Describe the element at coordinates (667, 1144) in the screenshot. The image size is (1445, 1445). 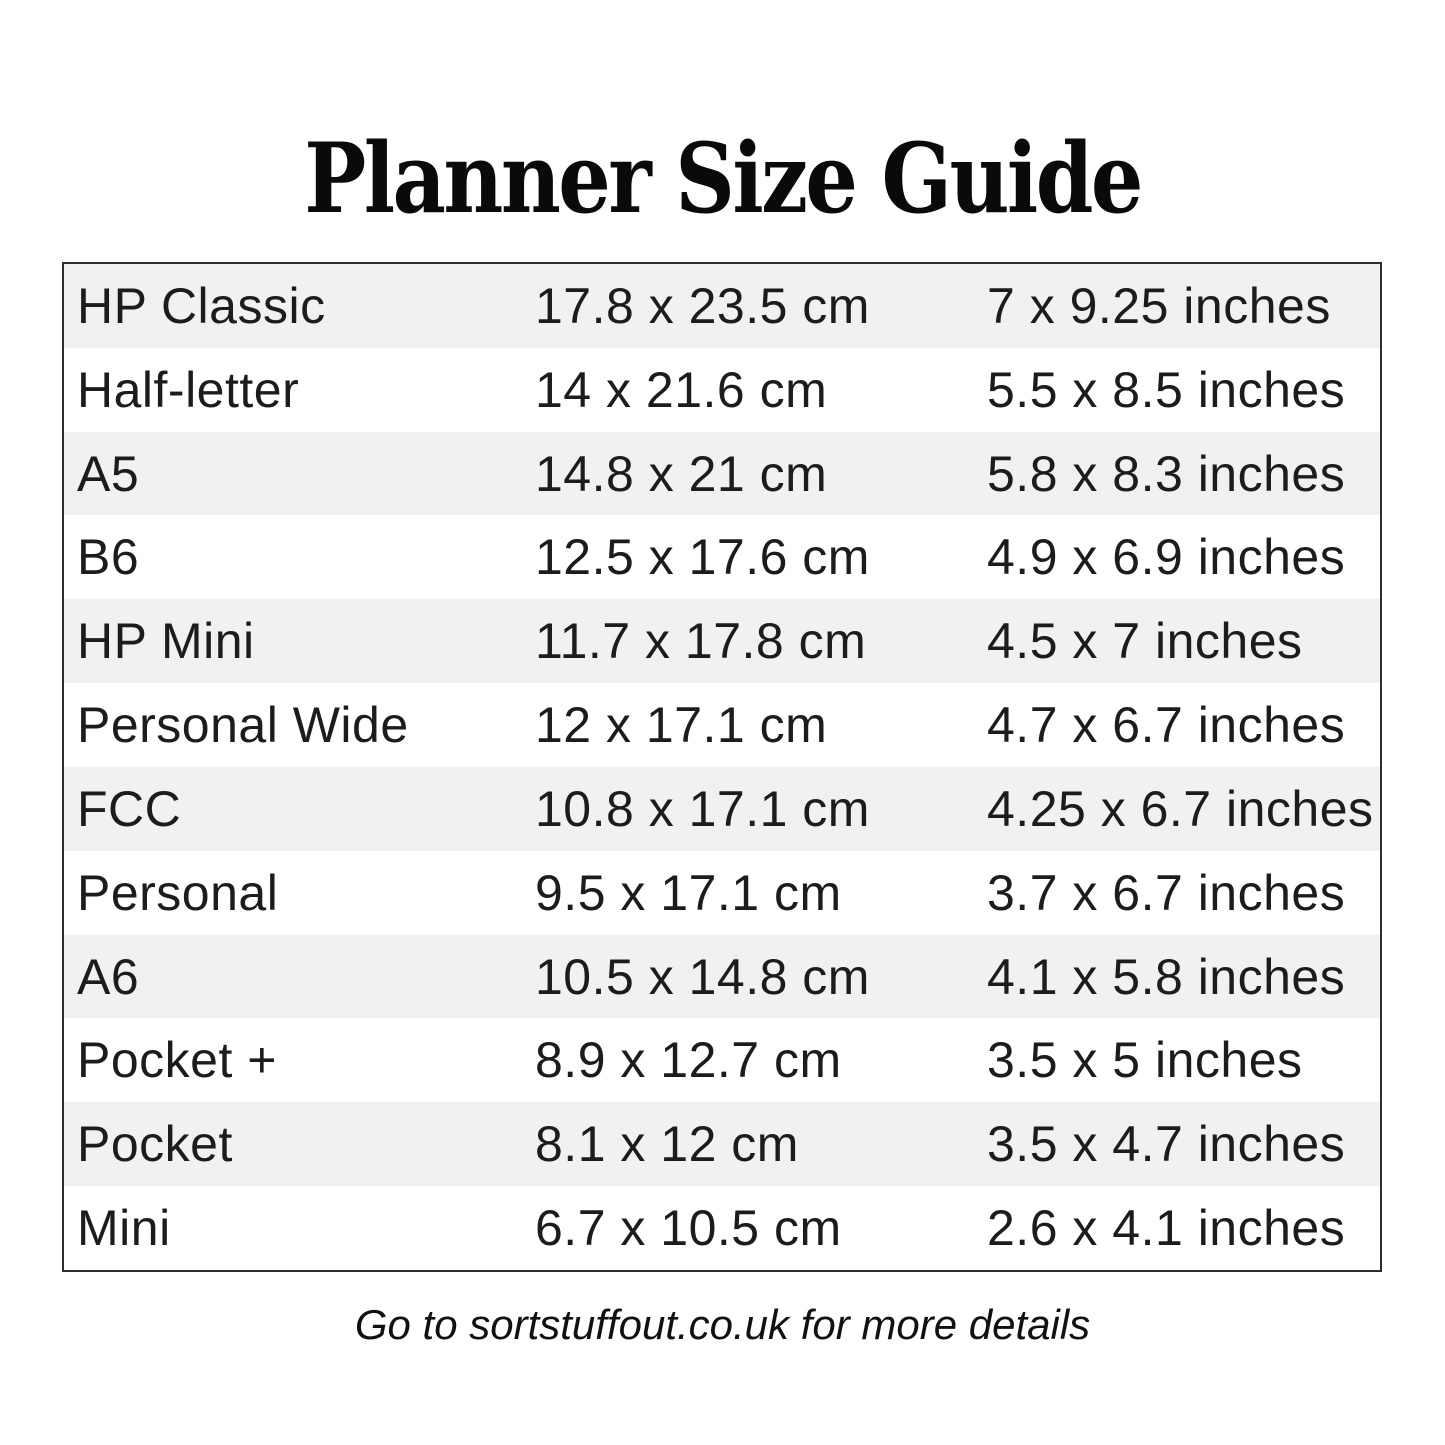
I see `size-cm: 8.1 x 12 cm` at that location.